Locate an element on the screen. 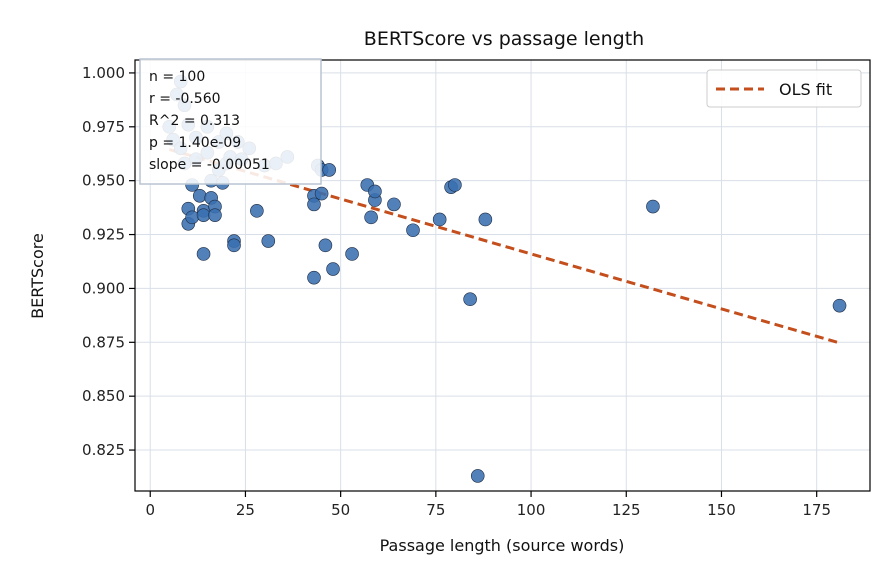 The height and width of the screenshot is (584, 896). legend: OLS fit is located at coordinates (784, 88).